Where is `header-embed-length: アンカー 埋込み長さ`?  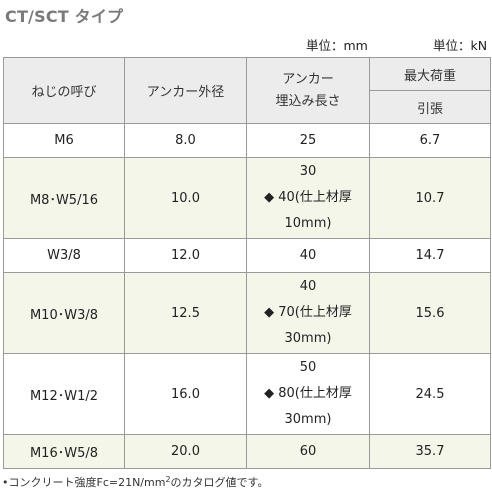 header-embed-length: アンカー 埋込み長さ is located at coordinates (308, 90).